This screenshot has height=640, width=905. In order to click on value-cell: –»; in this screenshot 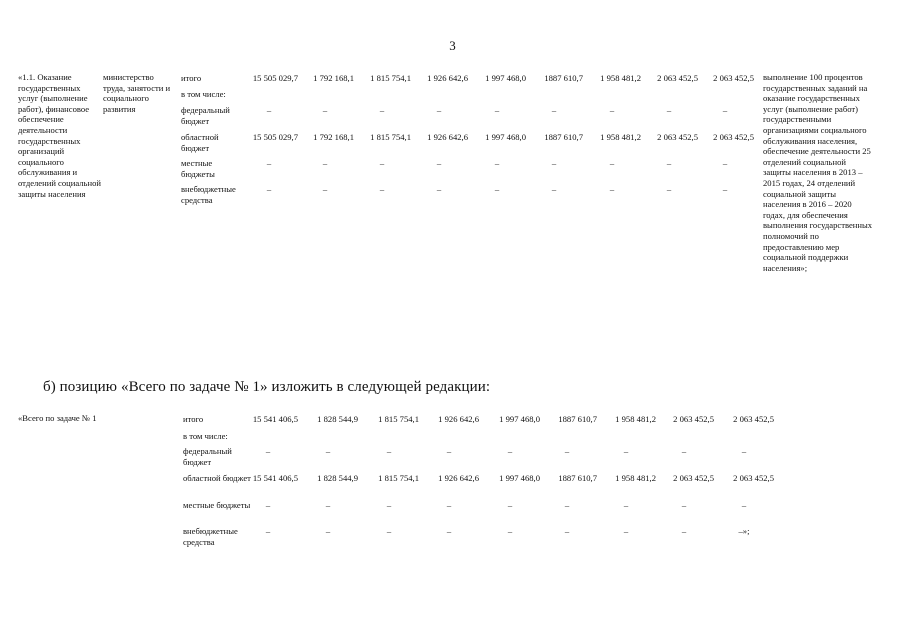, I will do `click(744, 531)`.